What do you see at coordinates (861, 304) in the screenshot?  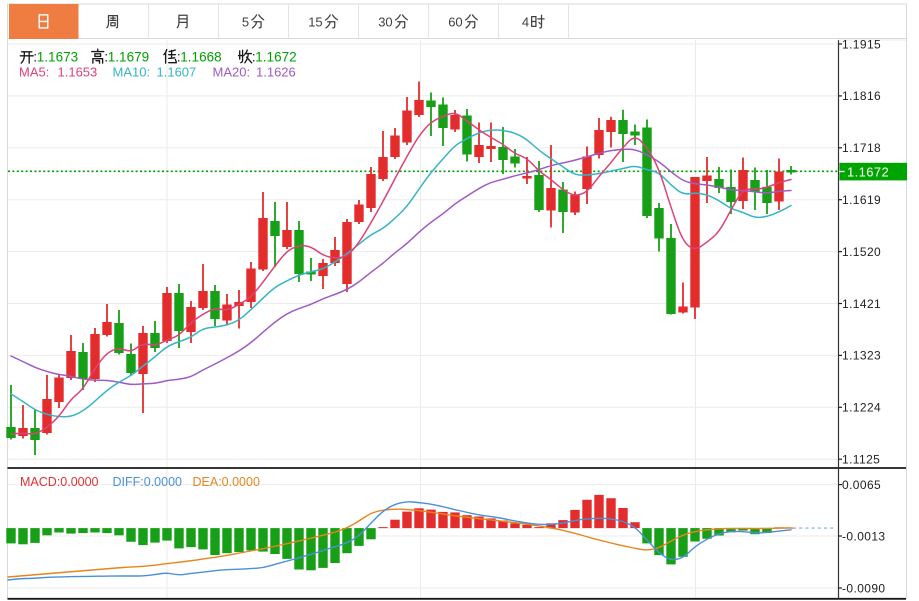 I see `svg-text: 1.1421` at bounding box center [861, 304].